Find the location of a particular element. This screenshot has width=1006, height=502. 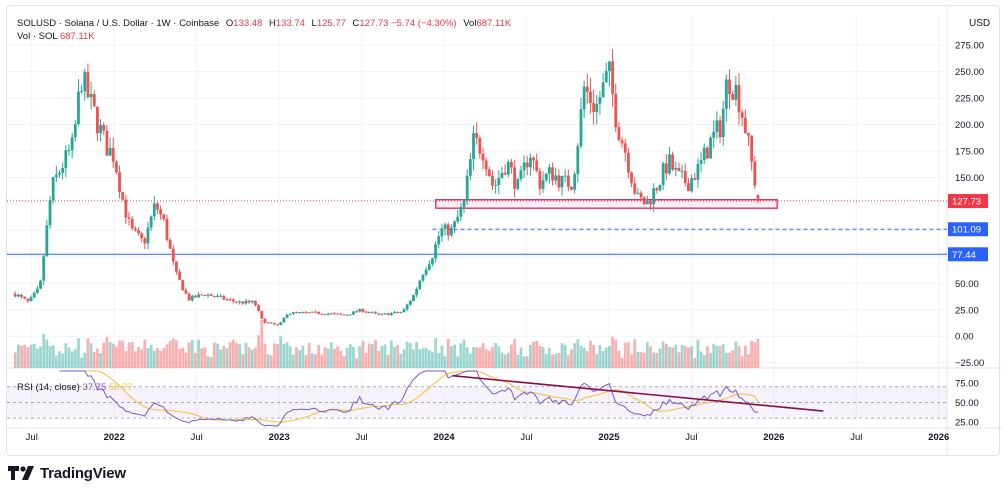

support-zone-box is located at coordinates (606, 204).